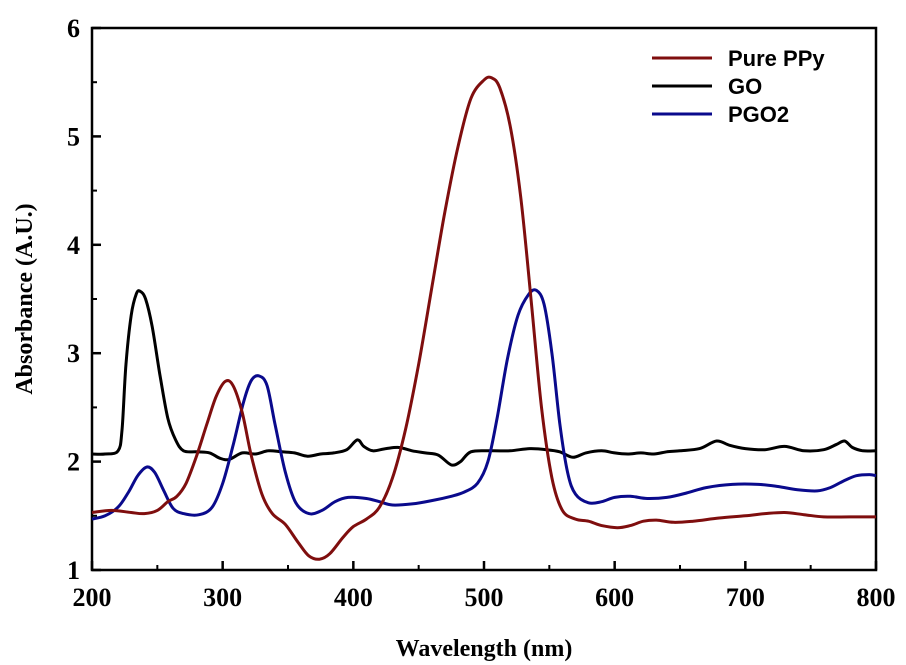 The width and height of the screenshot is (906, 665). Describe the element at coordinates (73, 462) in the screenshot. I see `y-tick-label: 2` at that location.